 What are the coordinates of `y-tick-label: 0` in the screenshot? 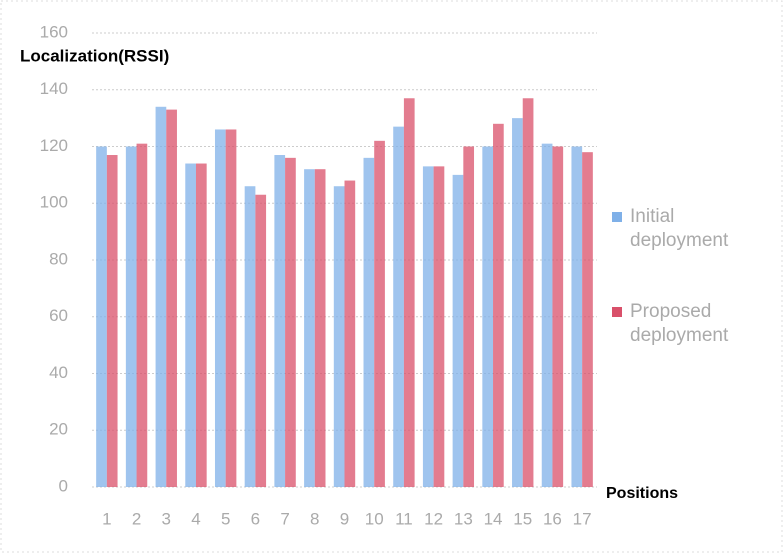 It's located at (63, 485).